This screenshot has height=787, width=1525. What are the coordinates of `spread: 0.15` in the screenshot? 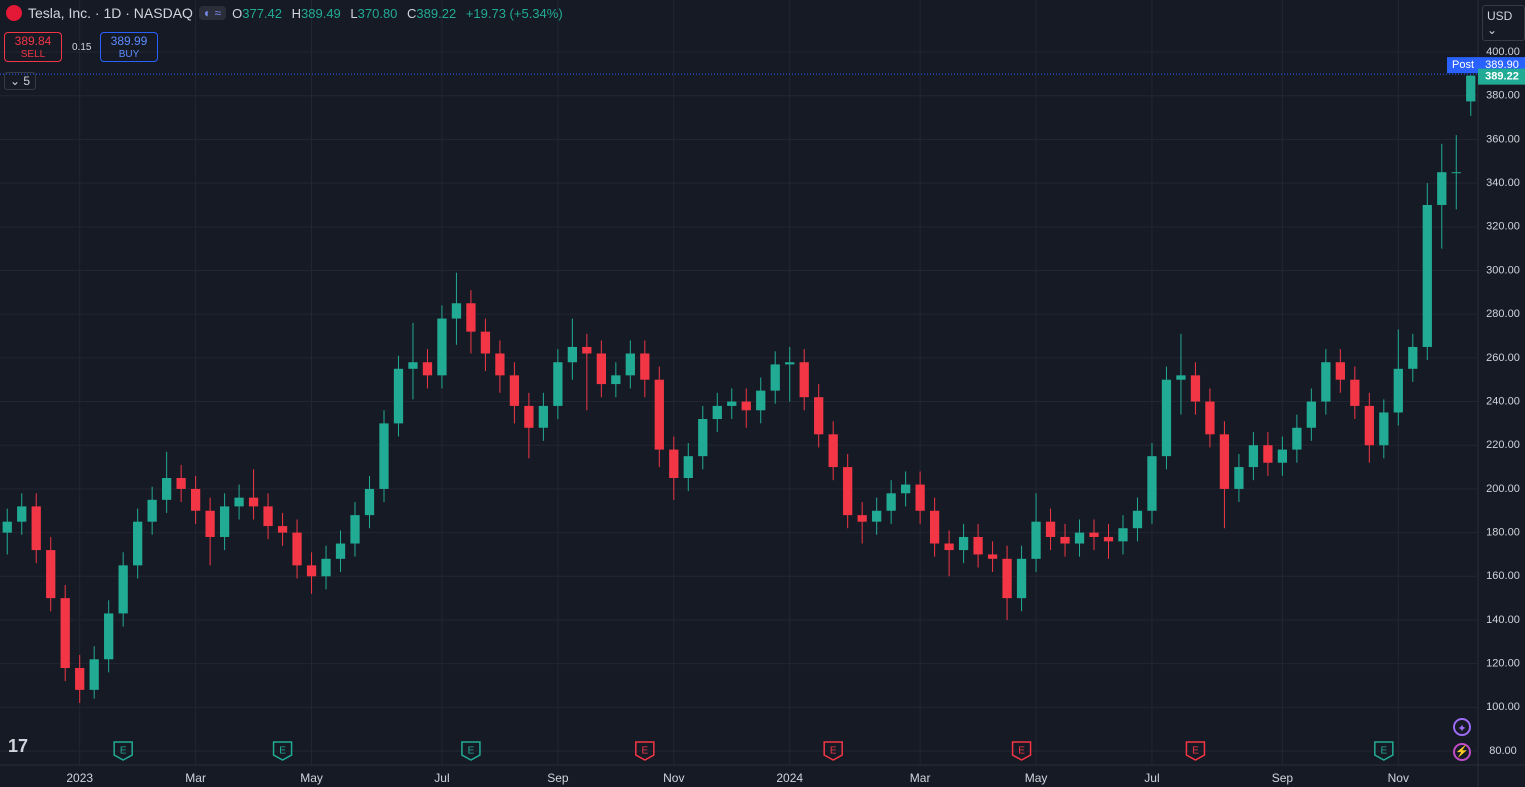 It's located at (82, 47).